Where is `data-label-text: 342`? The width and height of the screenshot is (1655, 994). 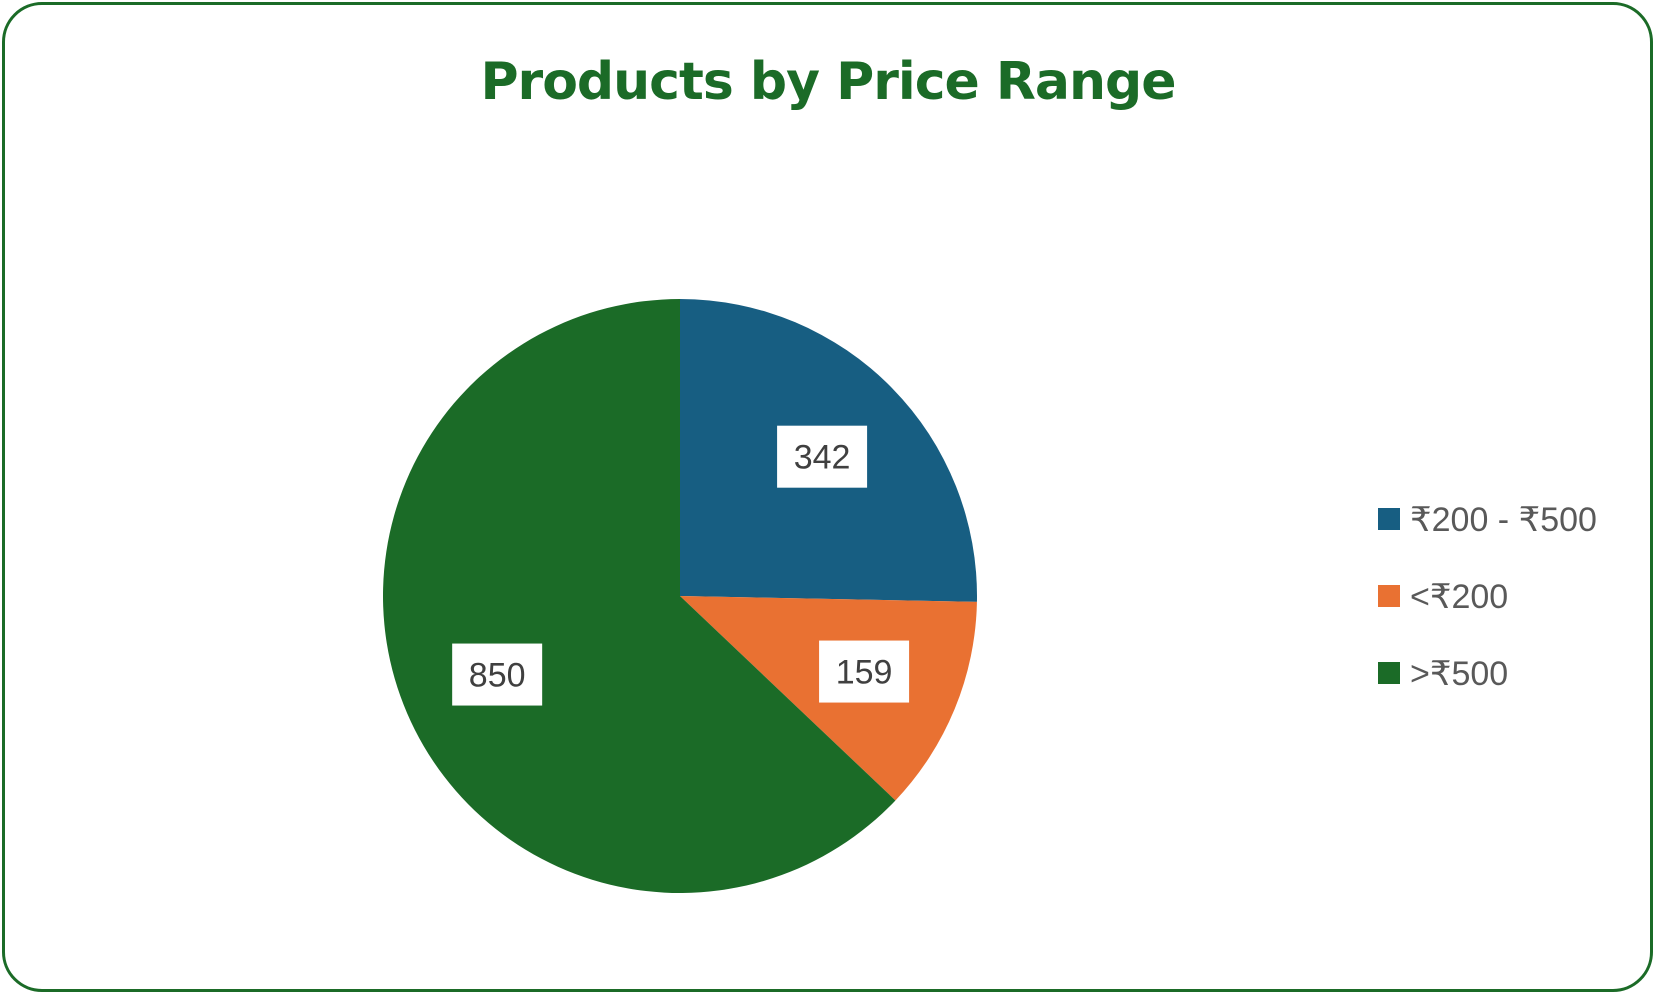 data-label-text: 342 is located at coordinates (822, 458).